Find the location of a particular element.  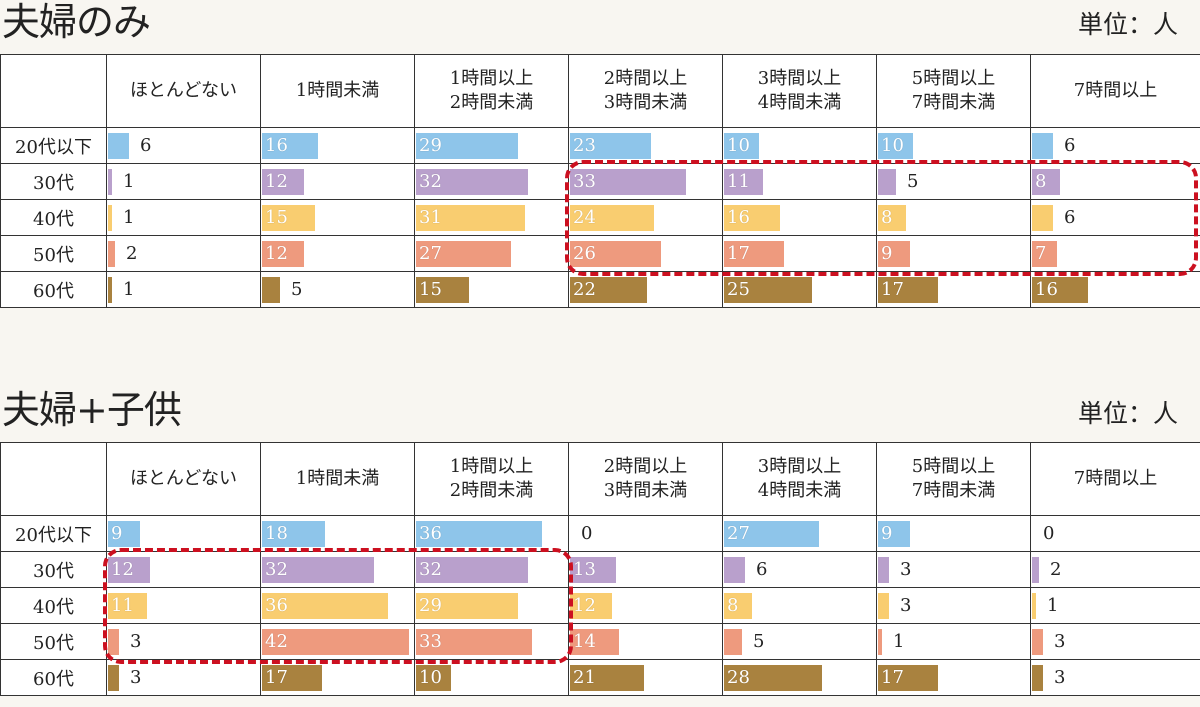

data-cell: 27 is located at coordinates (799, 533).